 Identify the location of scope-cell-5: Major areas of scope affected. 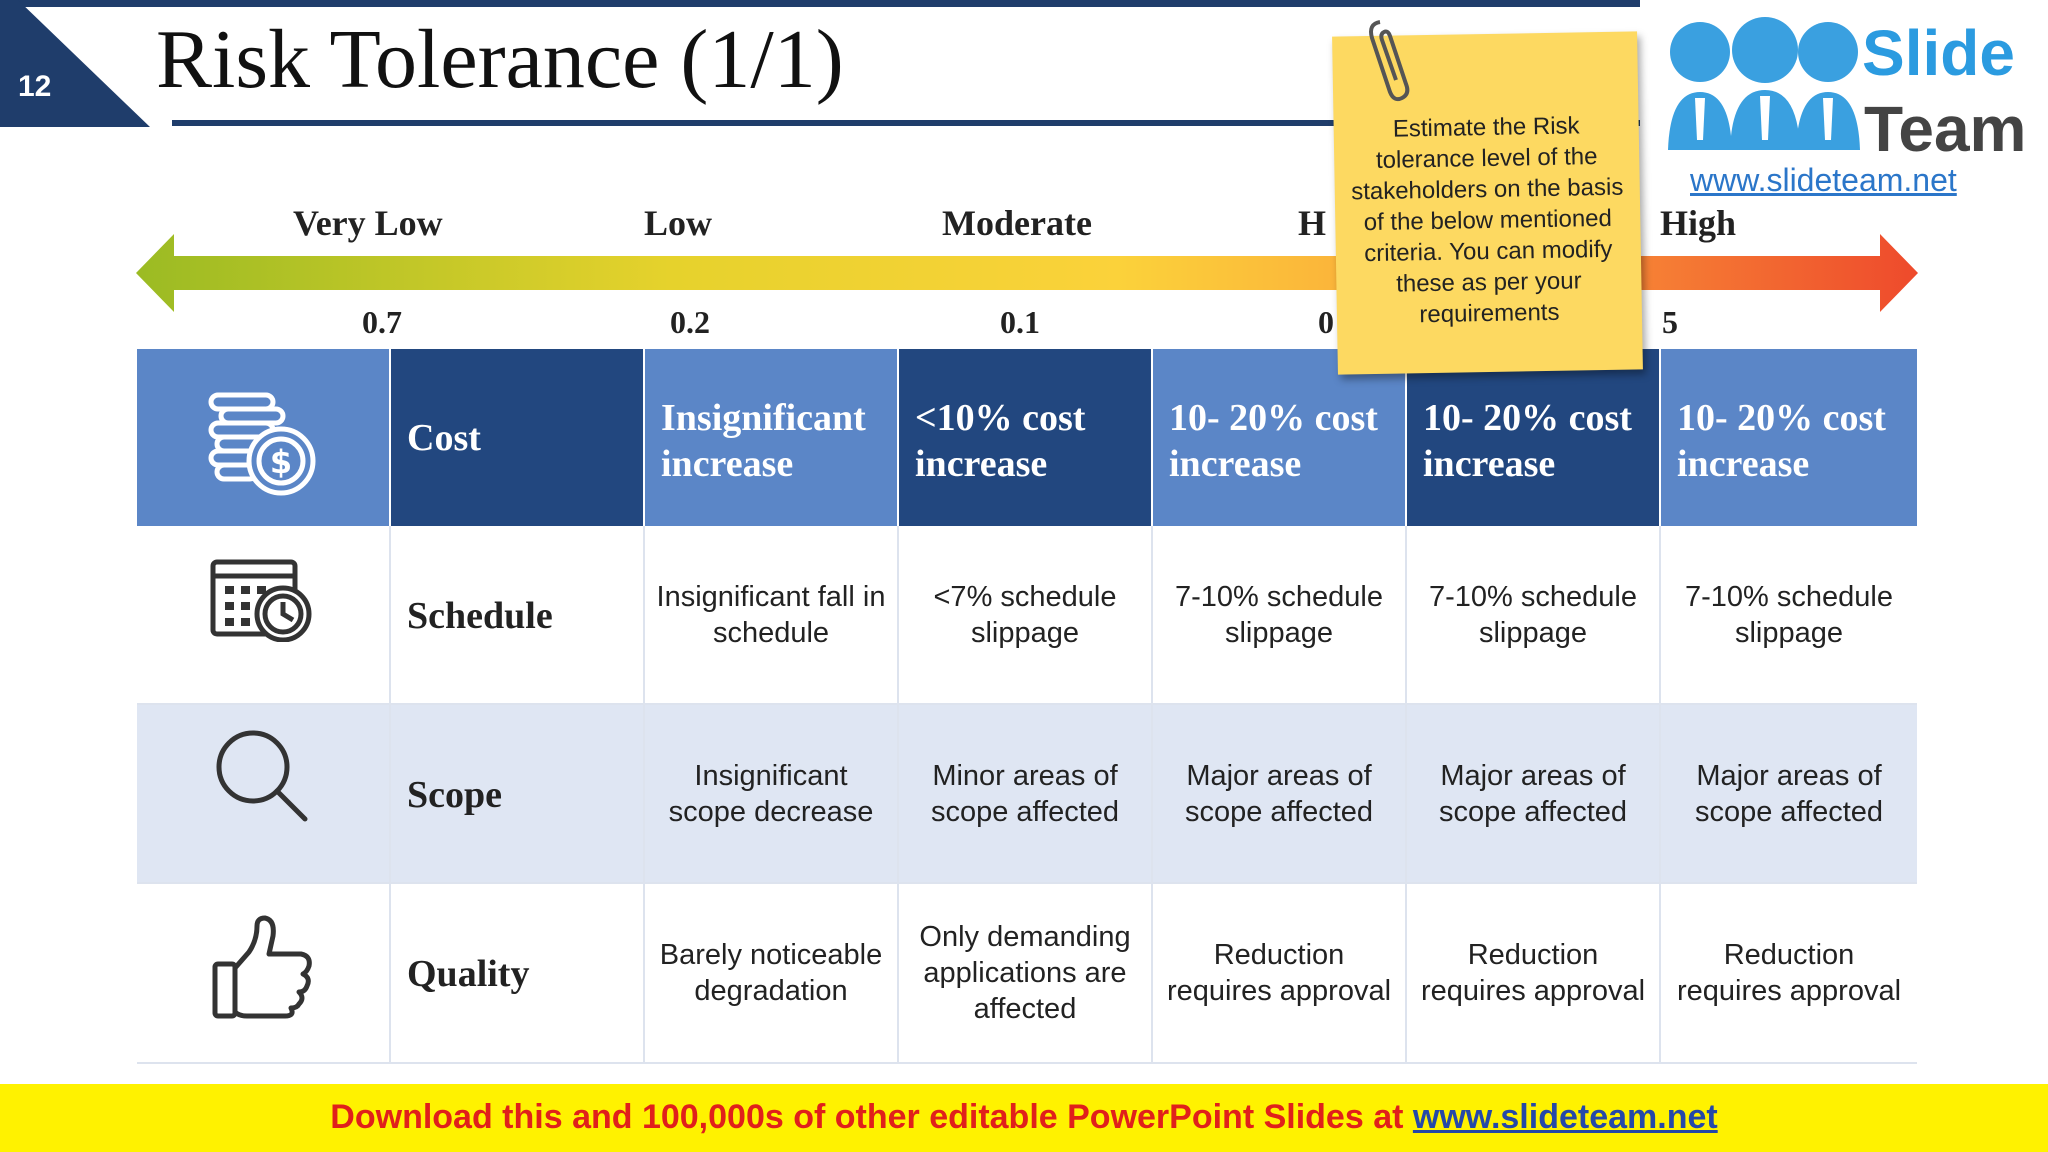
(1789, 794).